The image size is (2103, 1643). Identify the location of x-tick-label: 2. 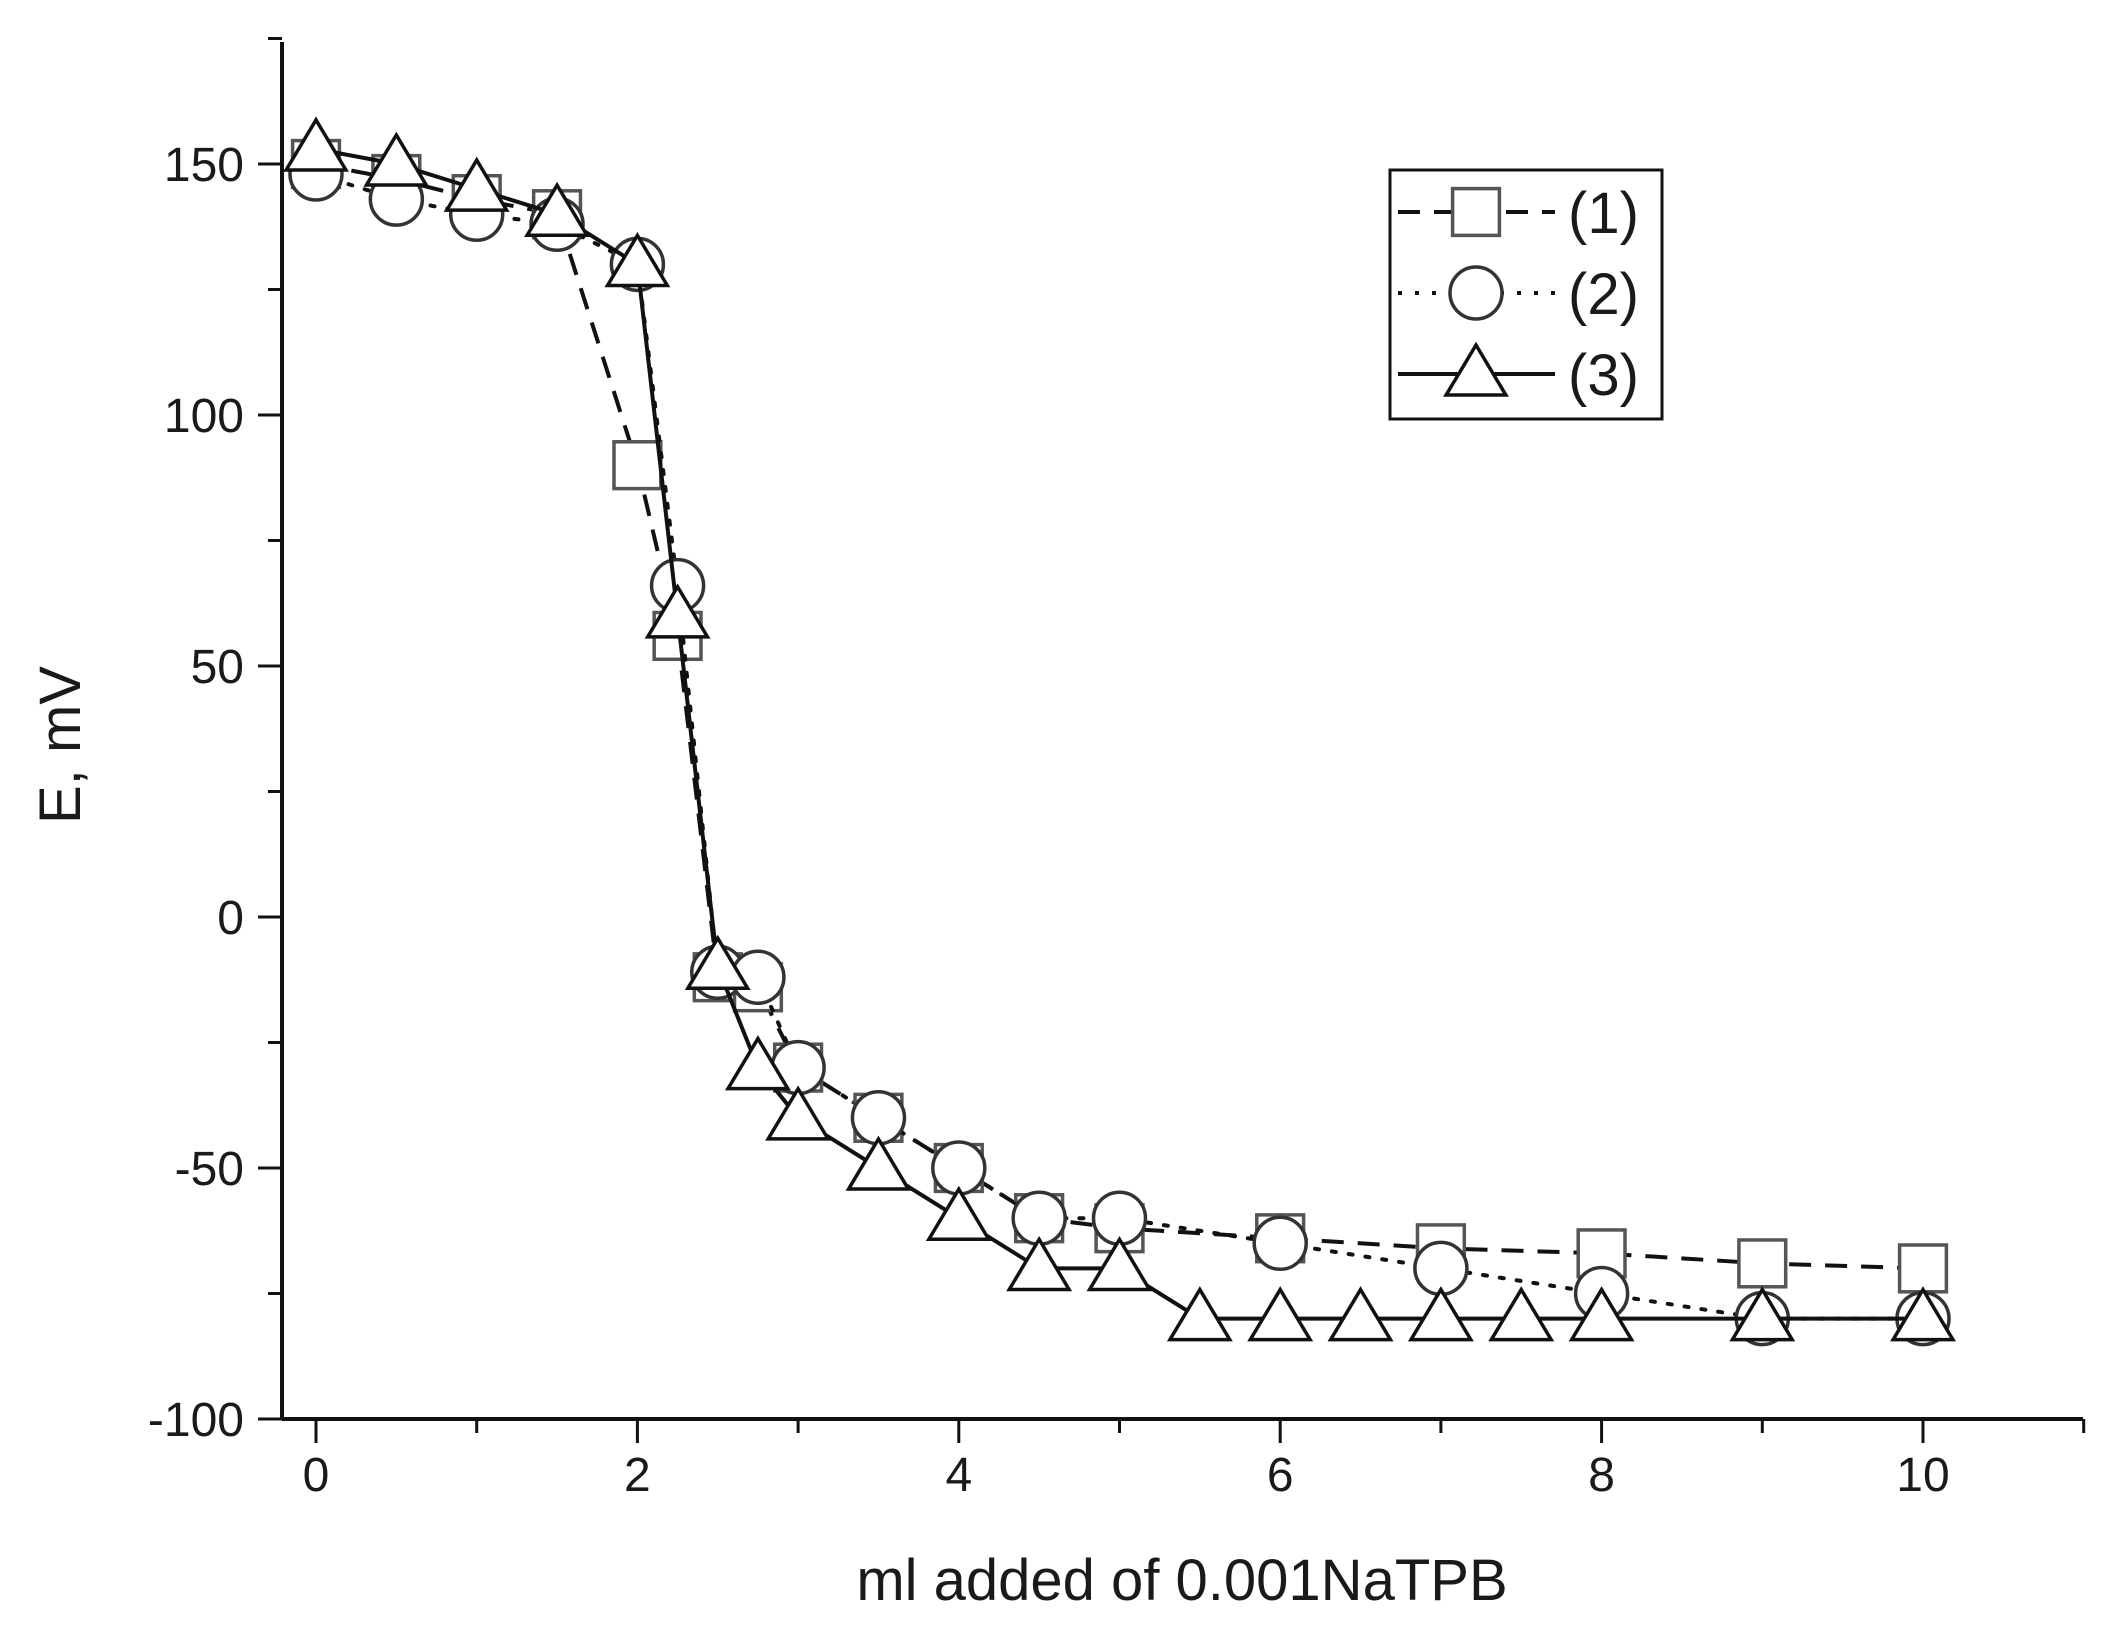
(637, 1475).